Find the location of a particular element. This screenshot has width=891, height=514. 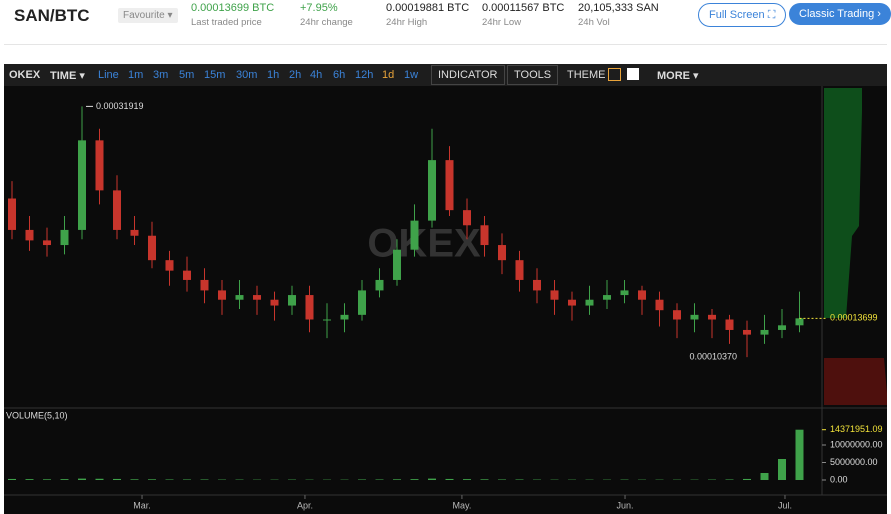

time-menu: TIME ▾ is located at coordinates (67, 76).